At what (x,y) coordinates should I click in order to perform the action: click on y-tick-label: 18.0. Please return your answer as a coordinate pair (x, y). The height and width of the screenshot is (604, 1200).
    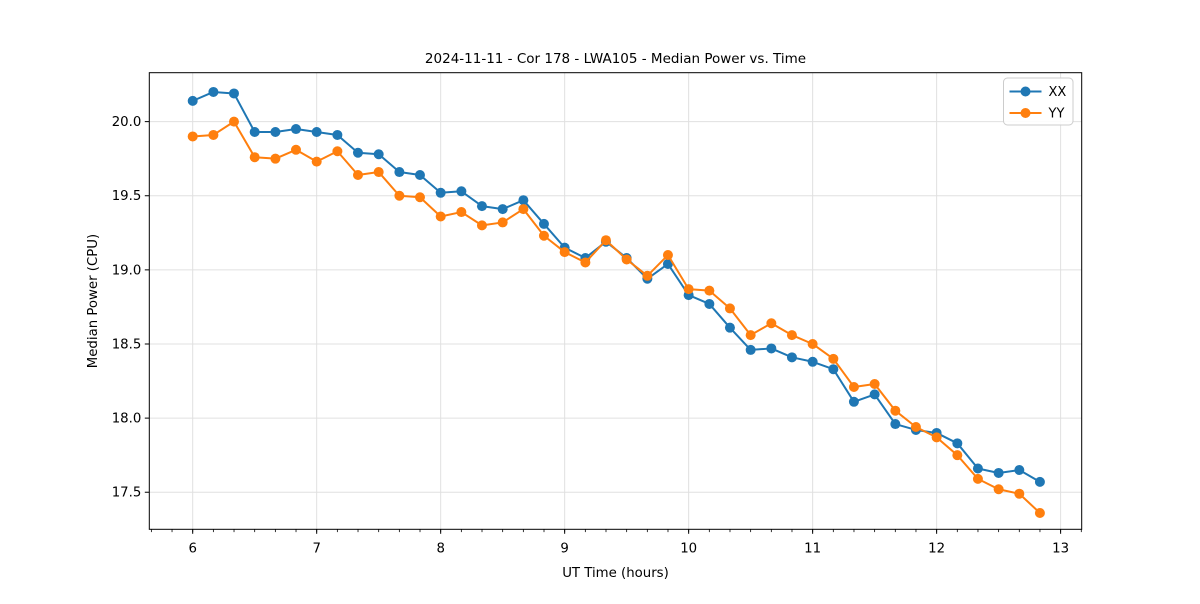
    Looking at the image, I should click on (127, 419).